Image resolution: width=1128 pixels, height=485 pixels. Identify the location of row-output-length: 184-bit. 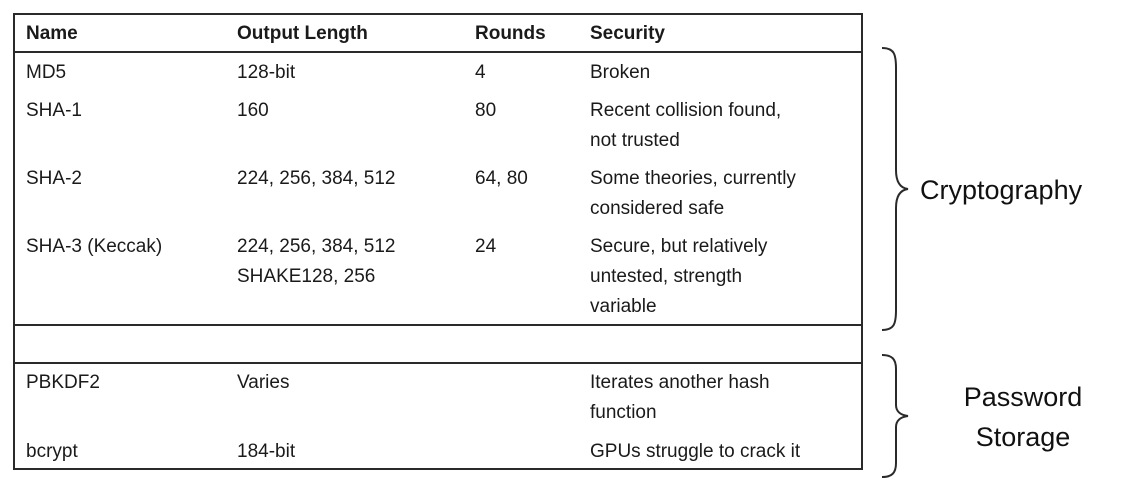
(266, 451).